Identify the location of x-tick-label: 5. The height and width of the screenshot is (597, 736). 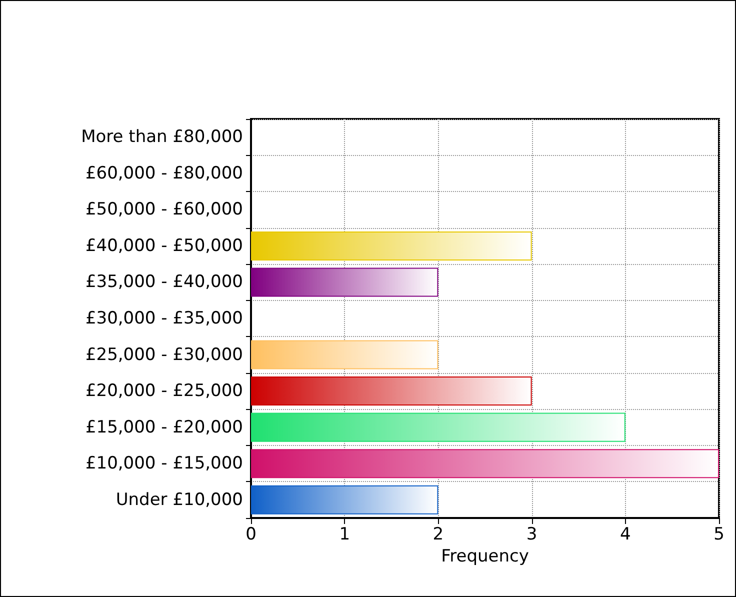
(719, 534).